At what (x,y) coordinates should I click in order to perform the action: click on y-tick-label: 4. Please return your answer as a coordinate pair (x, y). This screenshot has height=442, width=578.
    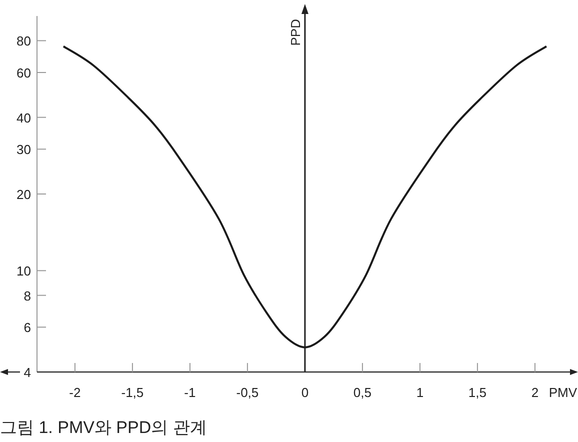
    Looking at the image, I should click on (27, 372).